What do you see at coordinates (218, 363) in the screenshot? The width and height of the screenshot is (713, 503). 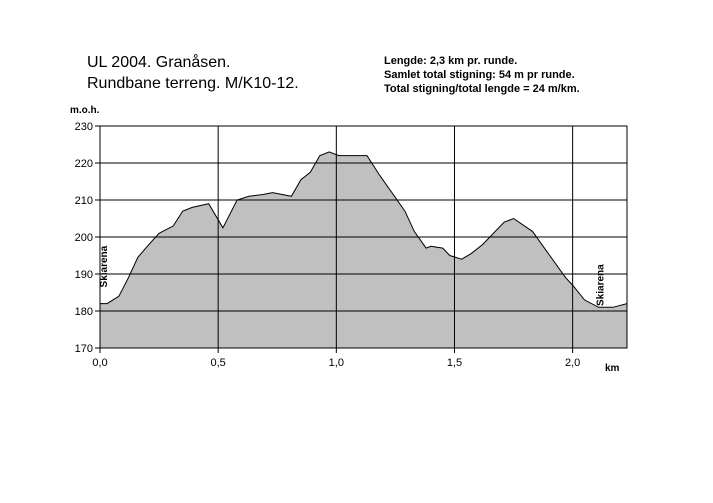 I see `x-tick-label: 0,5` at bounding box center [218, 363].